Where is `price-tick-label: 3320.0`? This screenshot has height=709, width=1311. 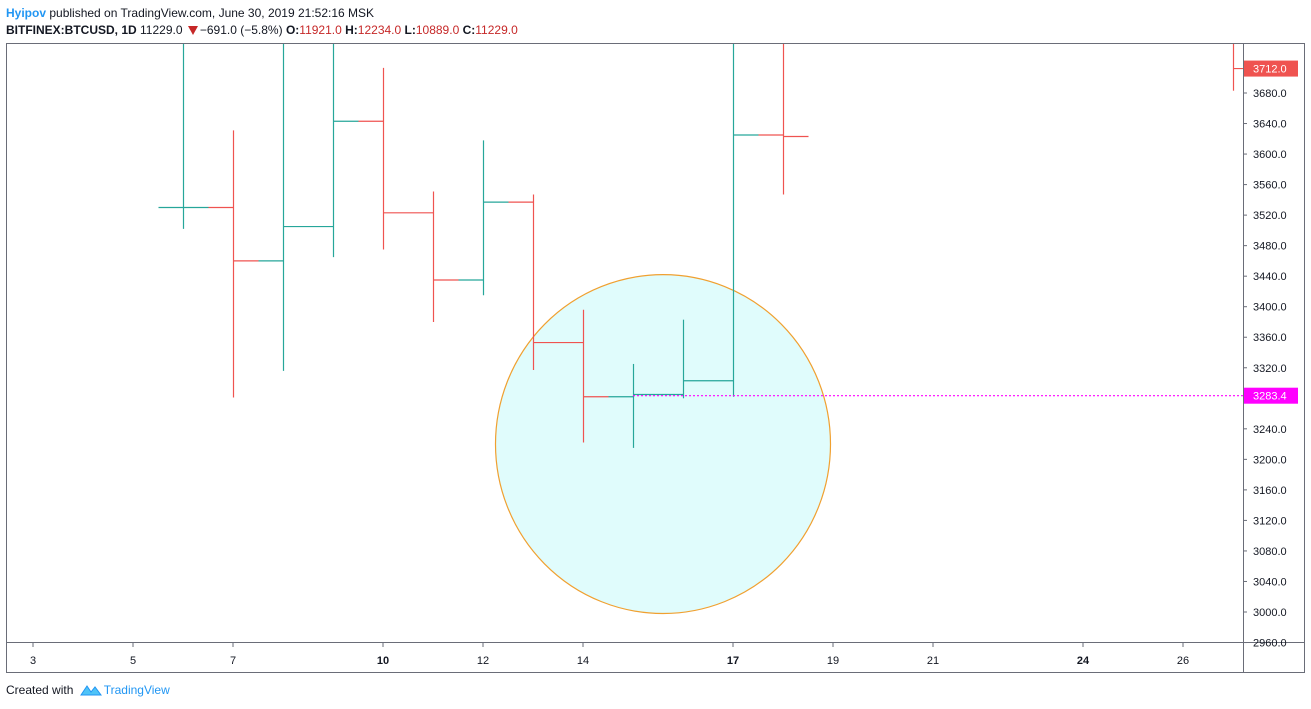 price-tick-label: 3320.0 is located at coordinates (1270, 369).